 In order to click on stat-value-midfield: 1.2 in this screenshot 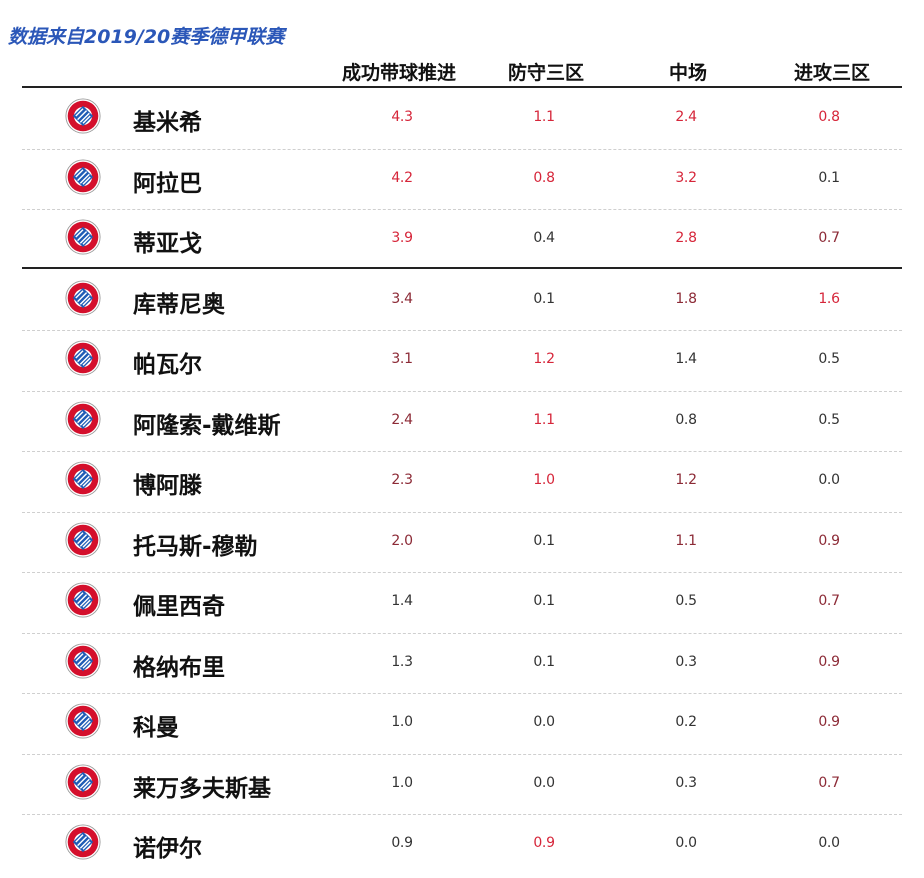, I will do `click(686, 480)`.